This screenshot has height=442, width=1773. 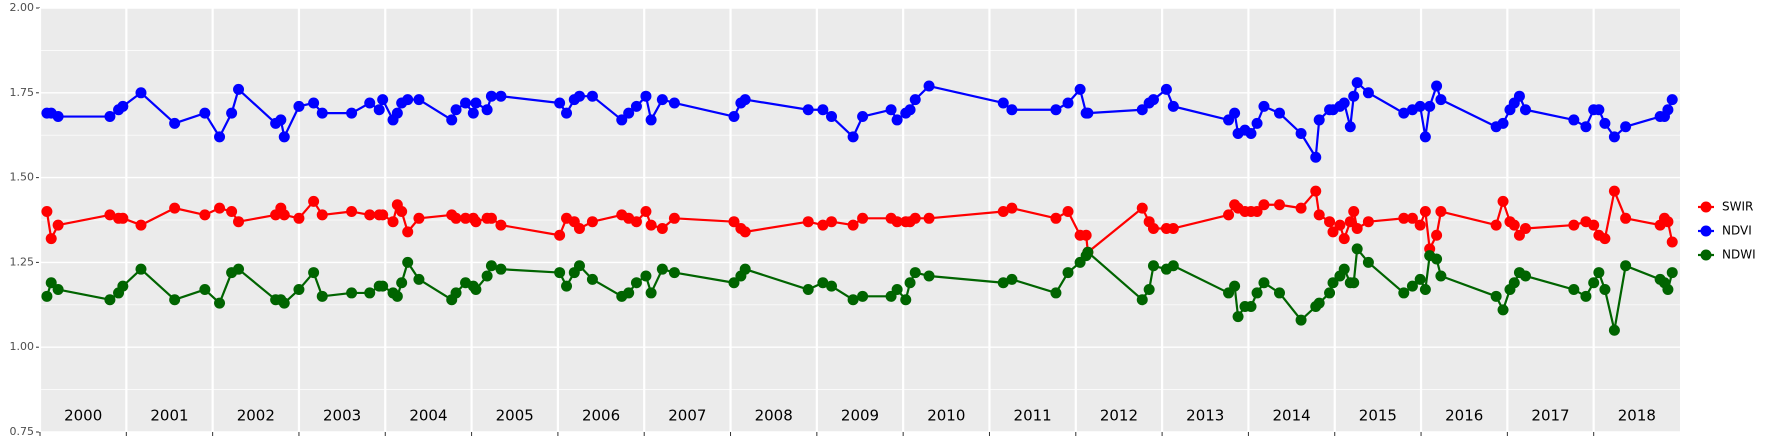 I want to click on year-label: 2006, so click(x=601, y=416).